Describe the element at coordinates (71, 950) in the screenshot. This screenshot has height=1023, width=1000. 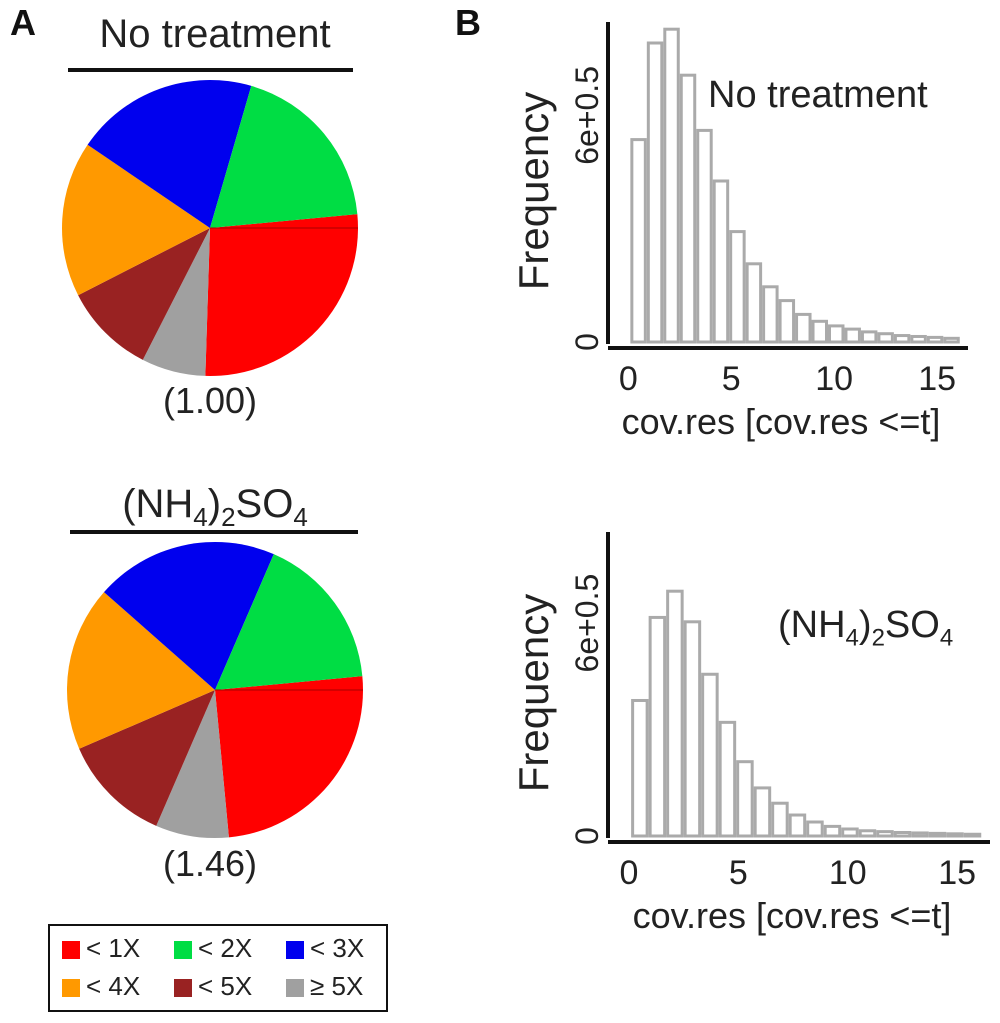
I see `legend-swatch-lt1x` at that location.